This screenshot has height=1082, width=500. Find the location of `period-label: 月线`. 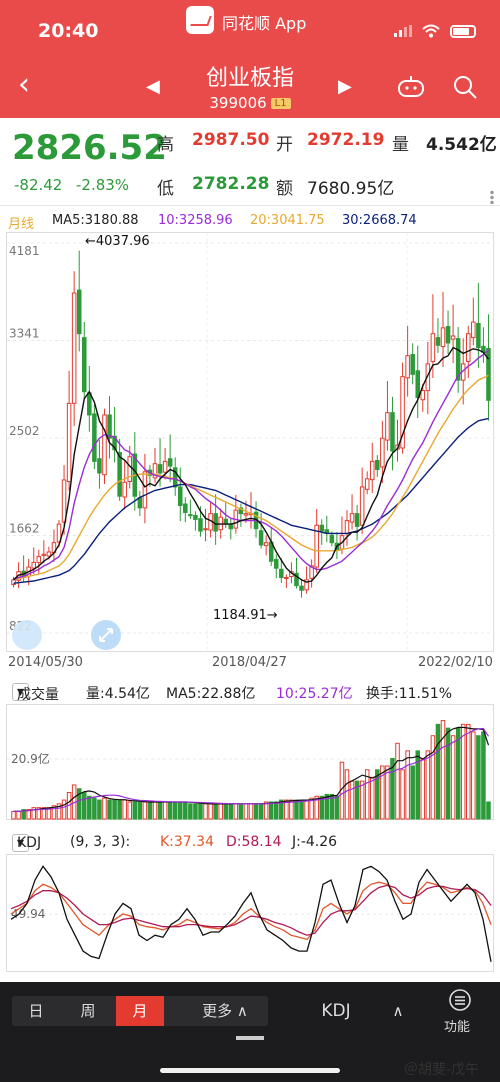

period-label: 月线 is located at coordinates (21, 224).